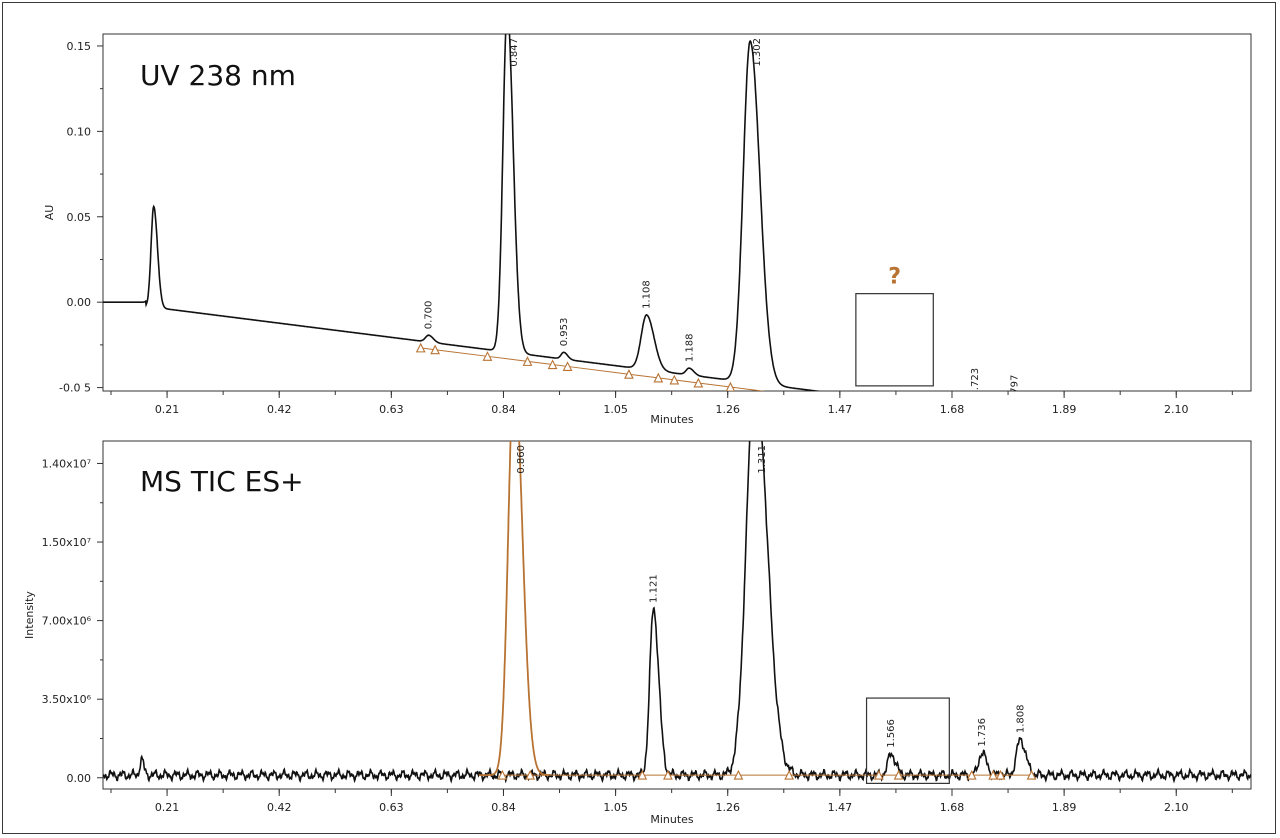 The image size is (1280, 838). Describe the element at coordinates (514, 52) in the screenshot. I see `peak-label: 0.847` at that location.